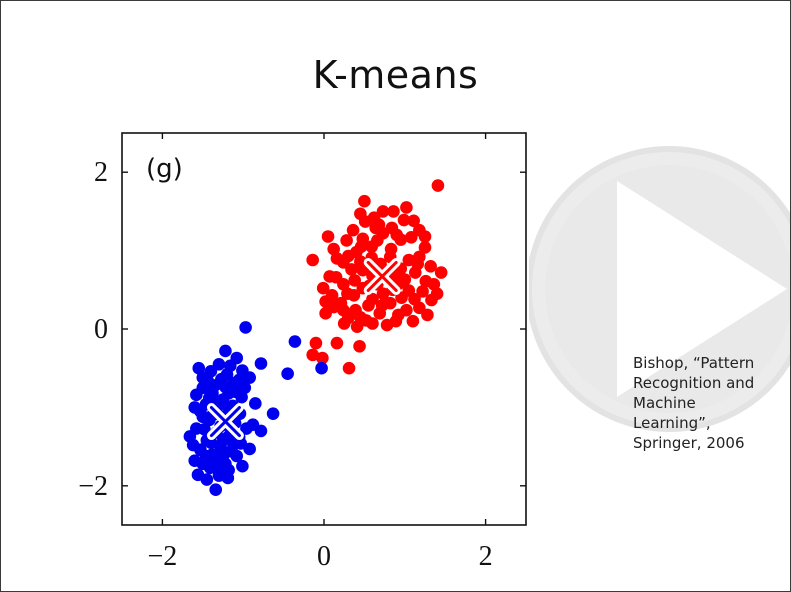 The width and height of the screenshot is (791, 592). Describe the element at coordinates (395, 75) in the screenshot. I see `slide-title: K-means` at that location.